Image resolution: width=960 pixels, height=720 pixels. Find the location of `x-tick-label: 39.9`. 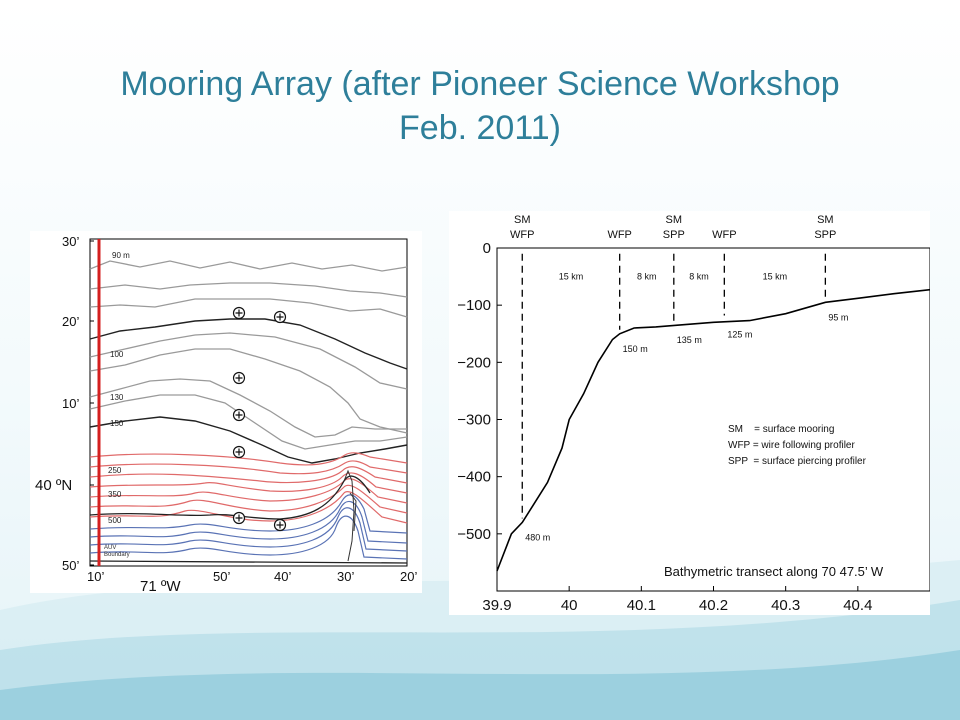

x-tick-label: 39.9 is located at coordinates (496, 605).